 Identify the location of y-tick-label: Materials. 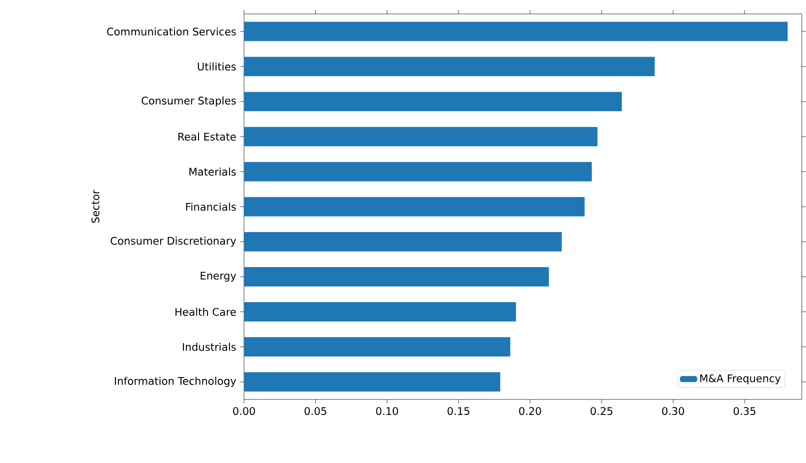
(212, 172).